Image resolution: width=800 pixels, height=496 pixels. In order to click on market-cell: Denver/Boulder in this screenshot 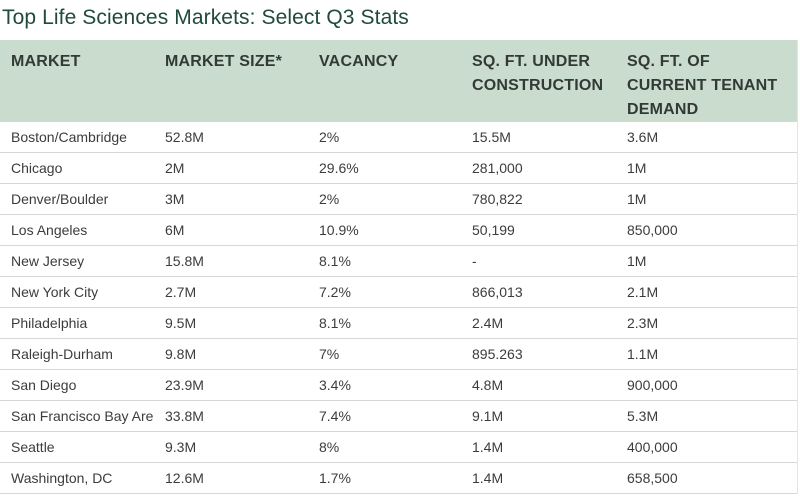, I will do `click(60, 198)`.